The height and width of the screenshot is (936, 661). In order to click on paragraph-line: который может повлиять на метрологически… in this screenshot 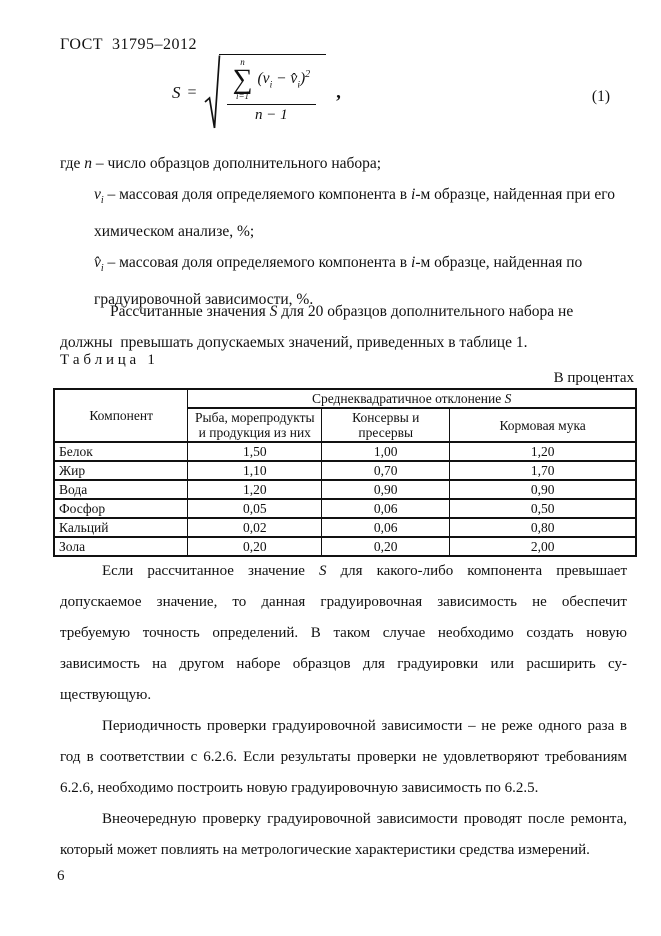, I will do `click(325, 850)`.